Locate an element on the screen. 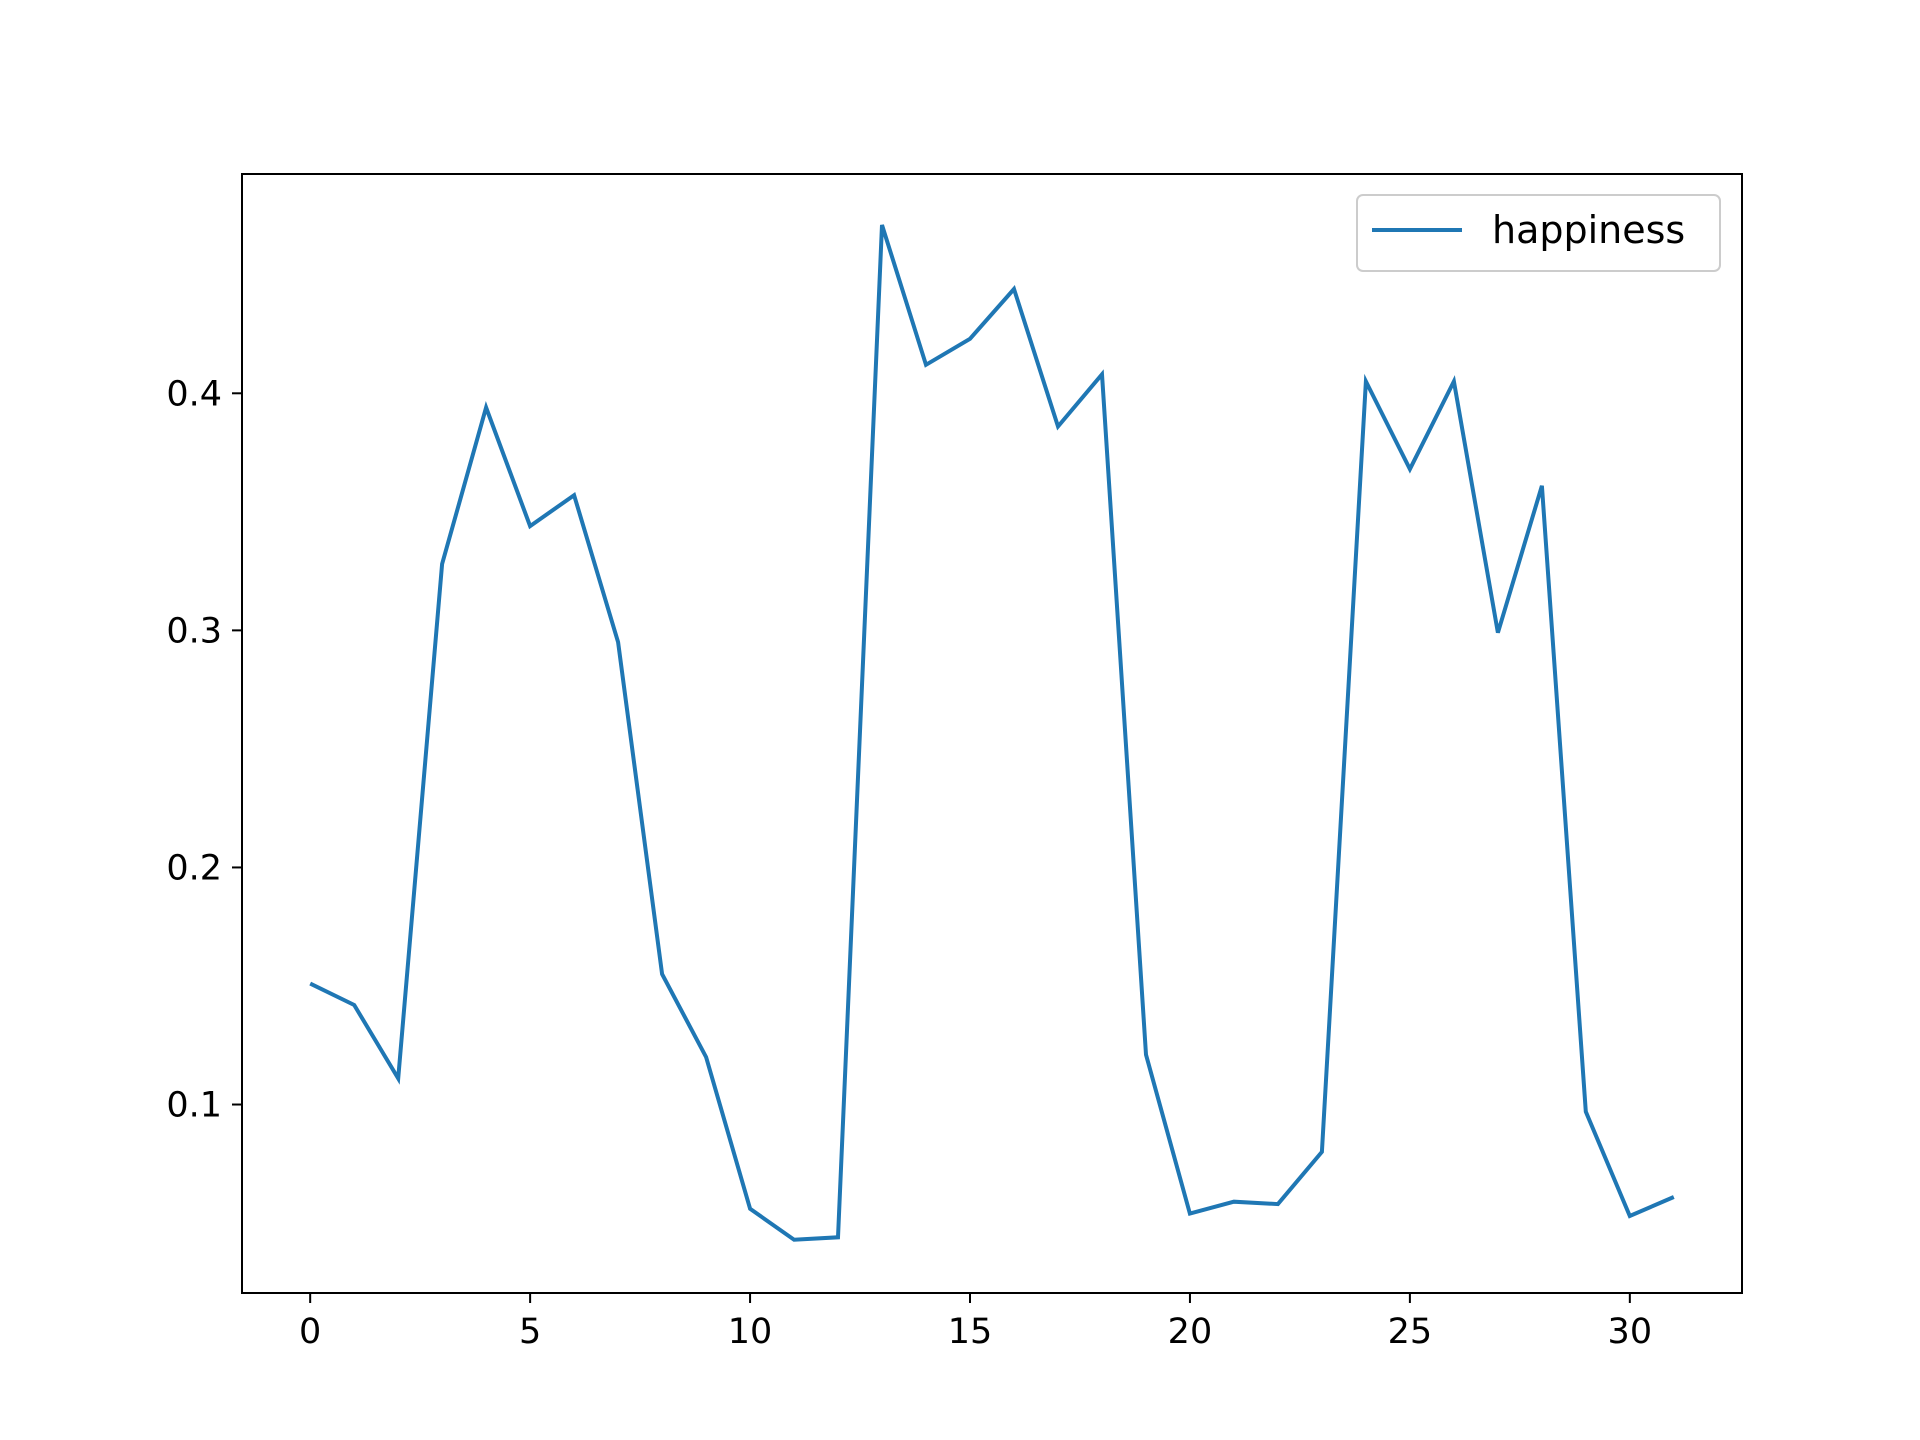 This screenshot has width=1920, height=1440. x-tick-label: 10 is located at coordinates (750, 1332).